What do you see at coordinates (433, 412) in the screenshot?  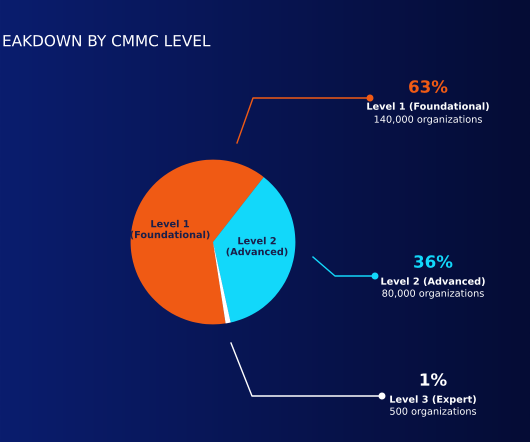 I see `text: 500 organizations` at bounding box center [433, 412].